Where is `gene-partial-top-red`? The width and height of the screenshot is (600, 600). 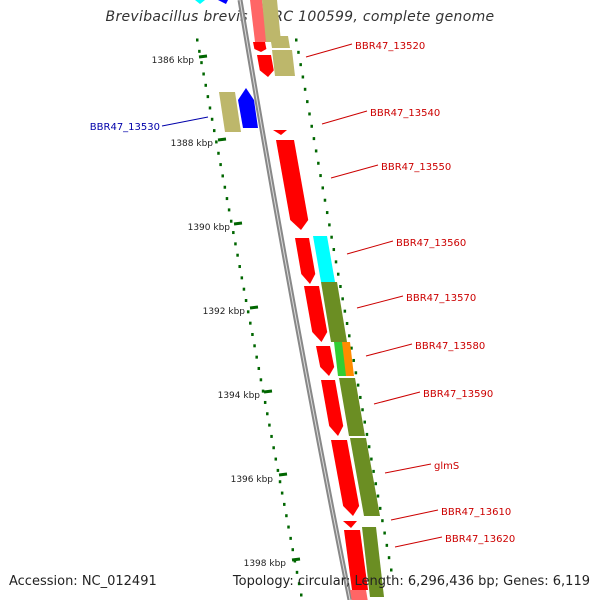
gene-partial-top-red is located at coordinates (258, 21).